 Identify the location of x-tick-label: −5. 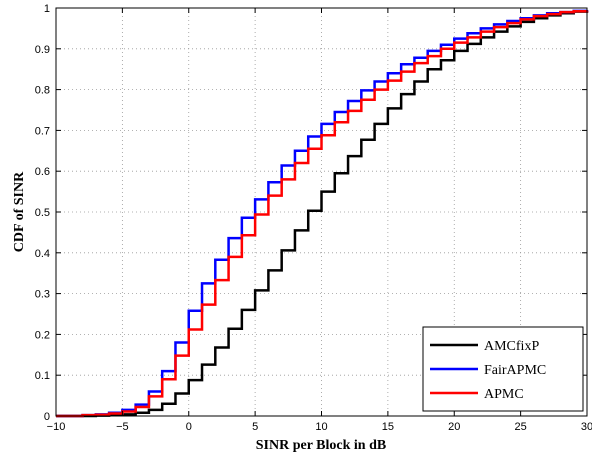
(122, 427).